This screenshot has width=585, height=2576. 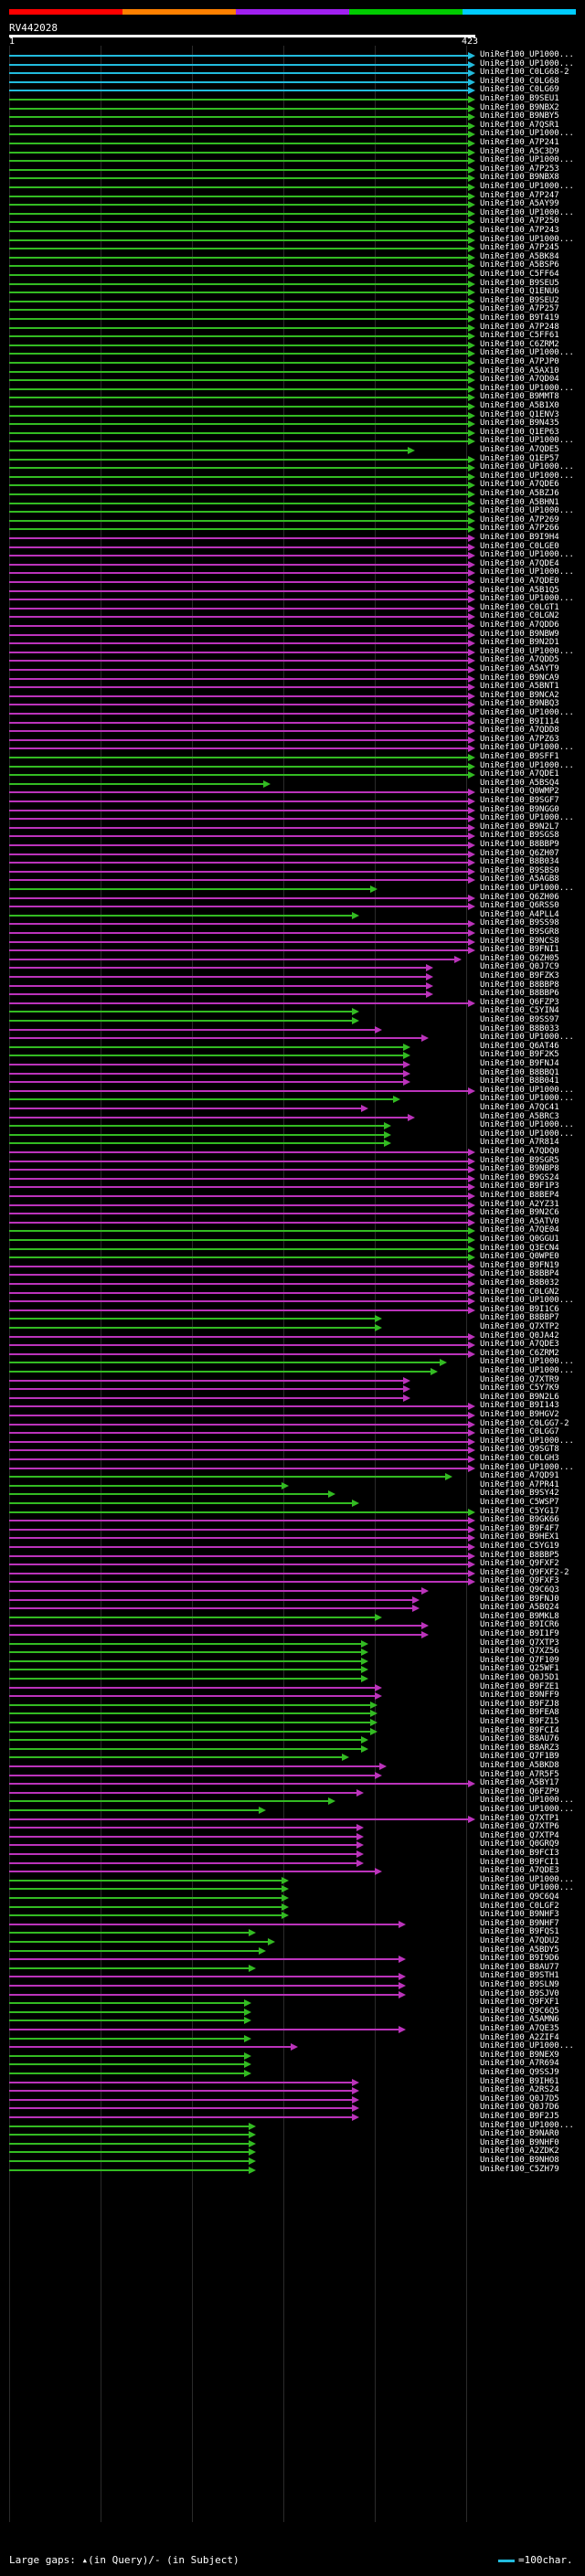 I want to click on hit-label: UniRef100_Q0J7D5, so click(x=519, y=2099).